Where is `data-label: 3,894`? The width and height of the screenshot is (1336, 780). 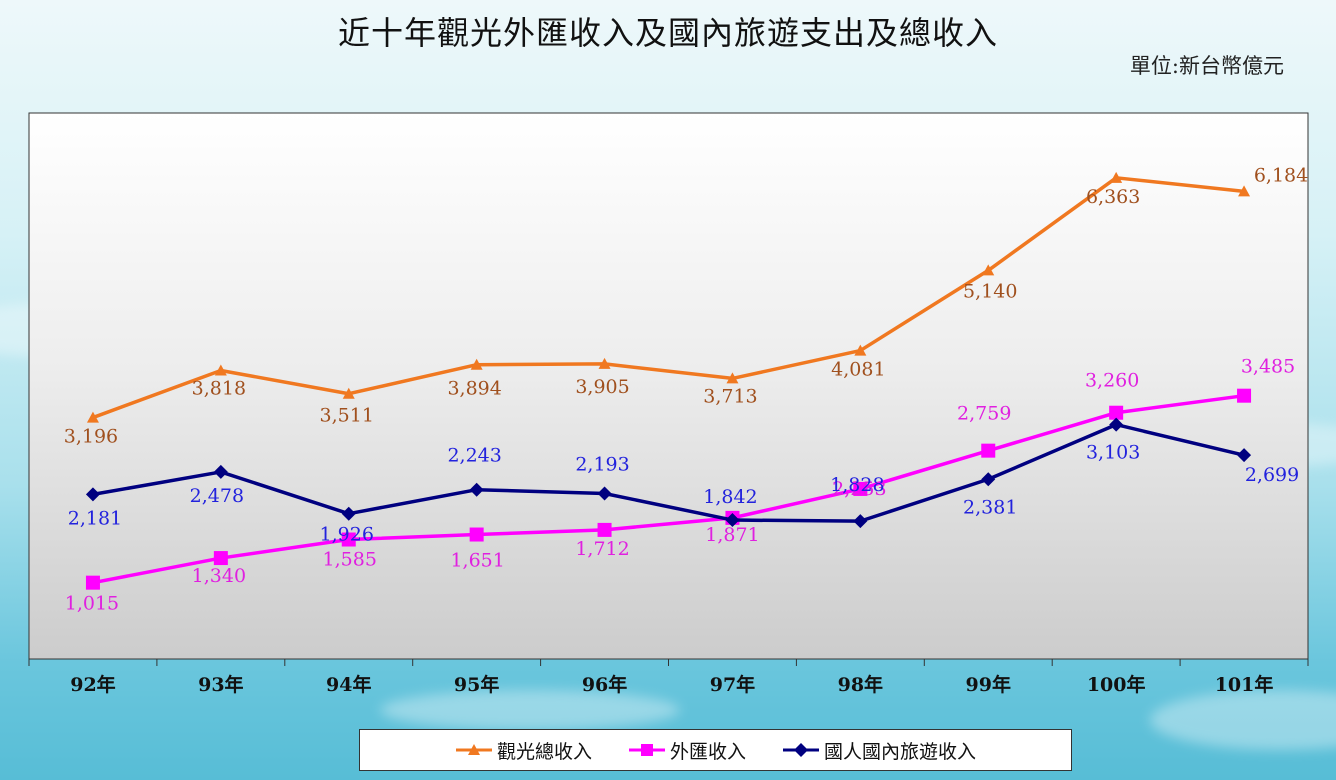 data-label: 3,894 is located at coordinates (474, 389).